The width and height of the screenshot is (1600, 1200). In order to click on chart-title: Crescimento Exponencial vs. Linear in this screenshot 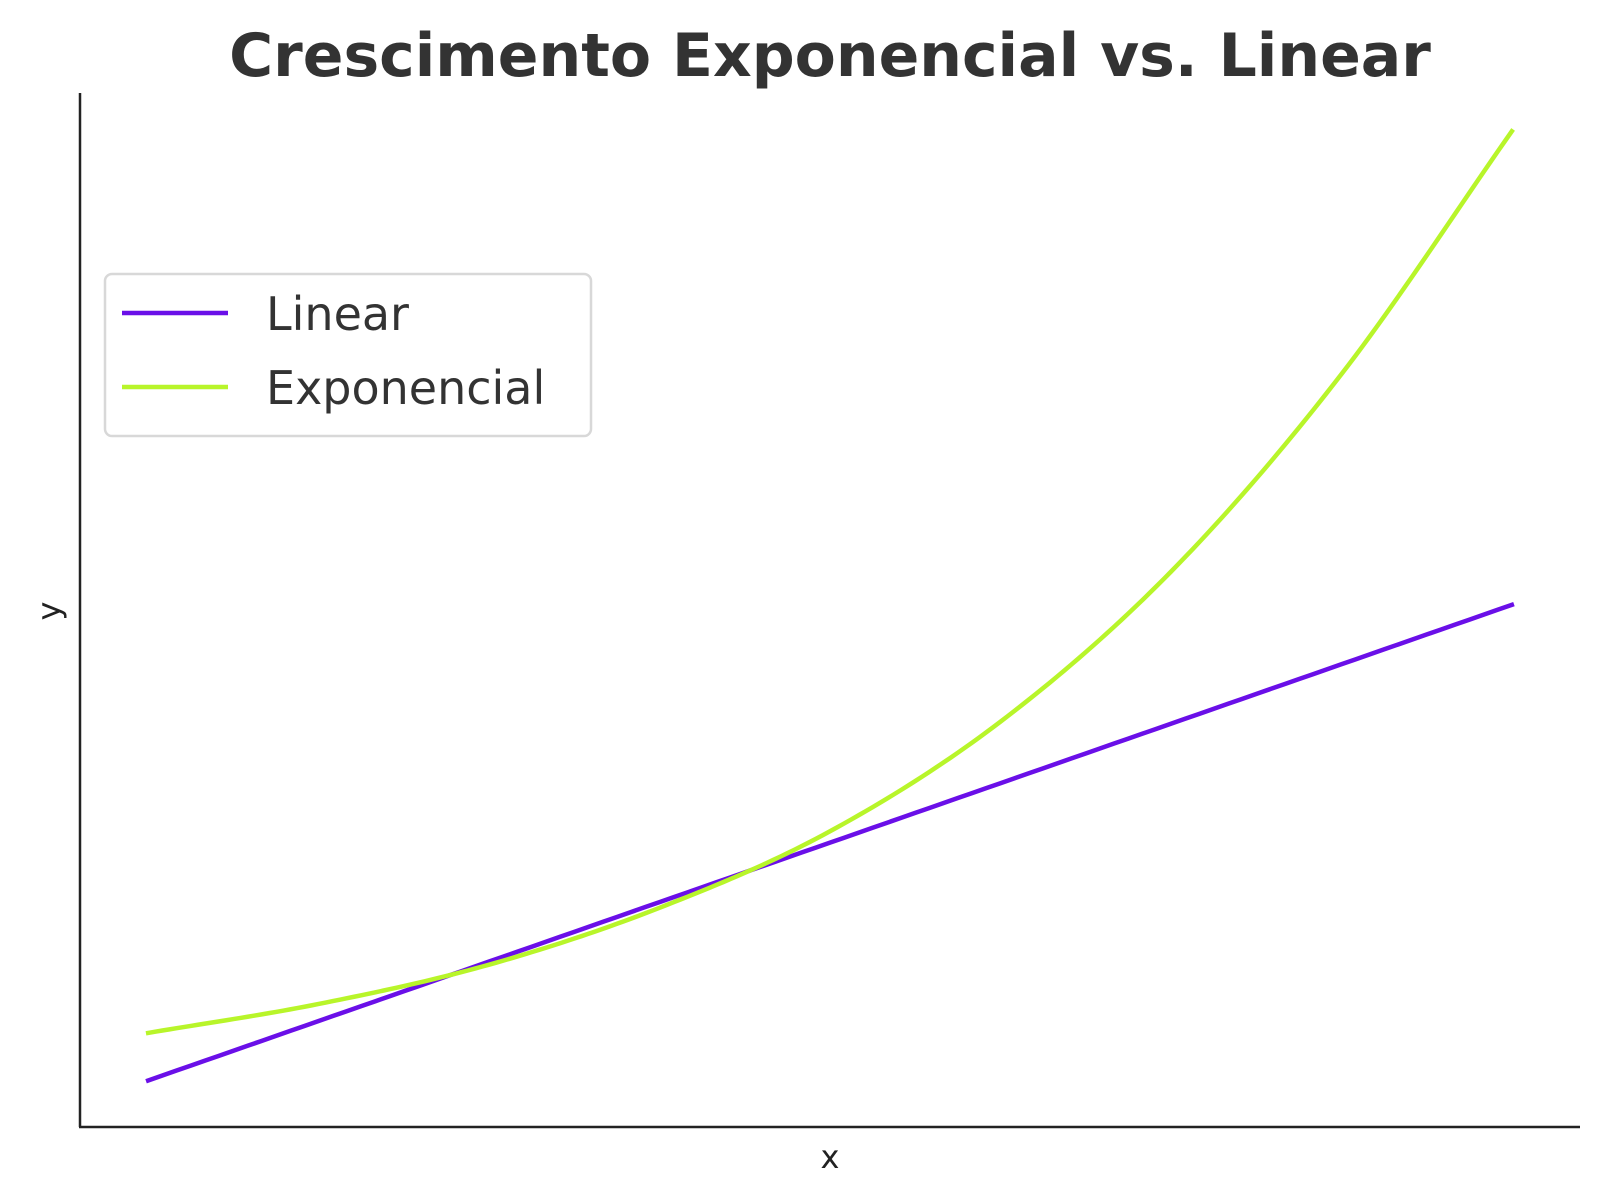, I will do `click(830, 56)`.